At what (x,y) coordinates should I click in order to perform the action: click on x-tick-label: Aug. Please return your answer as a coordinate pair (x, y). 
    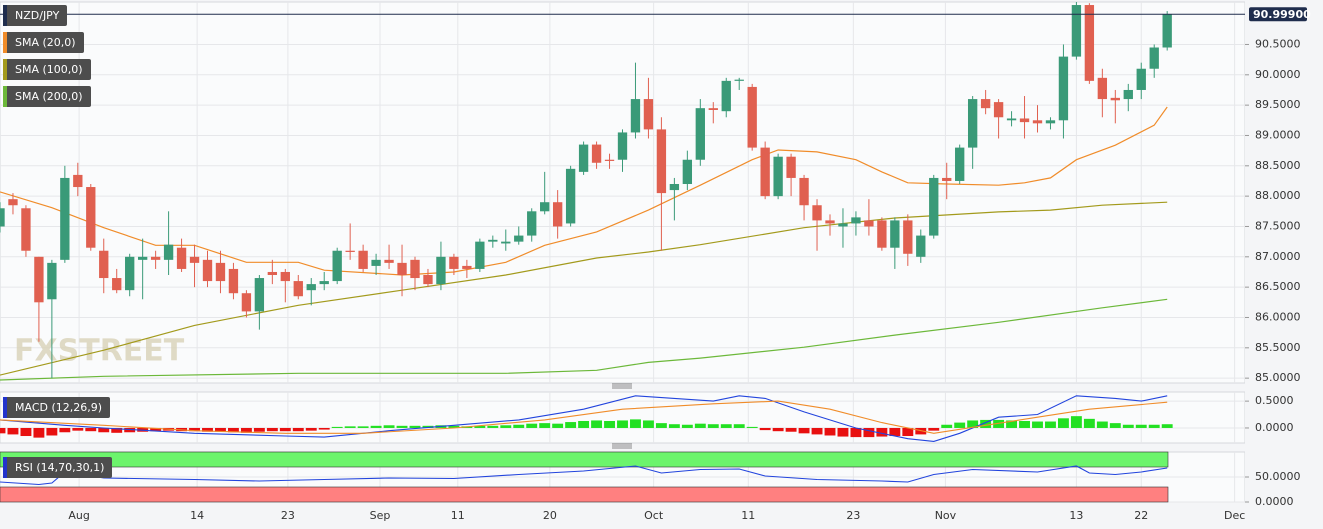
    Looking at the image, I should click on (78, 515).